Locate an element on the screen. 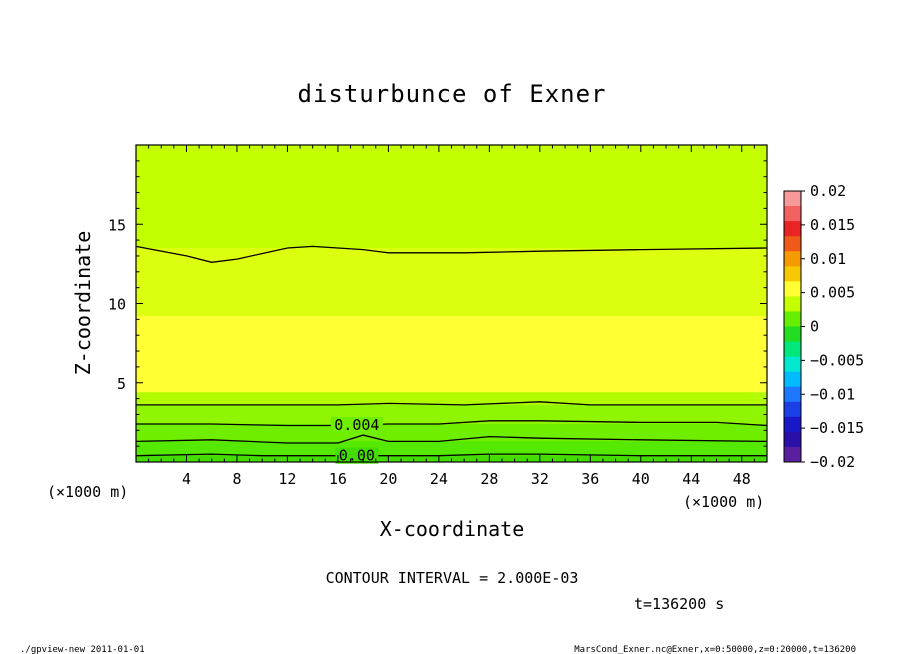  x-tick-label: 12 is located at coordinates (287, 479).